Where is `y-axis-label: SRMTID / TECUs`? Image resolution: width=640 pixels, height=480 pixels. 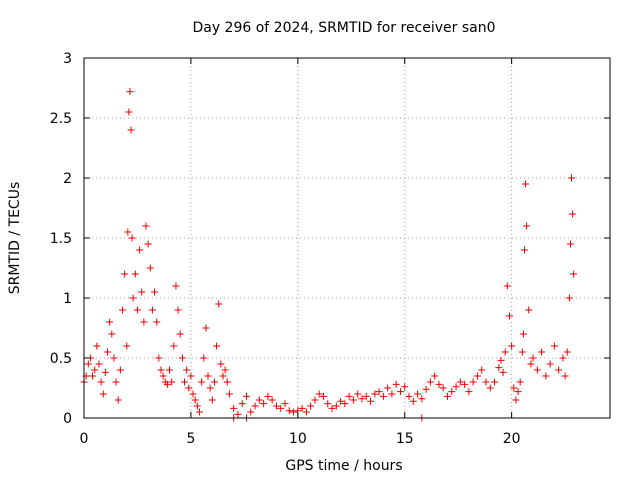
y-axis-label: SRMTID / TECUs is located at coordinates (15, 238).